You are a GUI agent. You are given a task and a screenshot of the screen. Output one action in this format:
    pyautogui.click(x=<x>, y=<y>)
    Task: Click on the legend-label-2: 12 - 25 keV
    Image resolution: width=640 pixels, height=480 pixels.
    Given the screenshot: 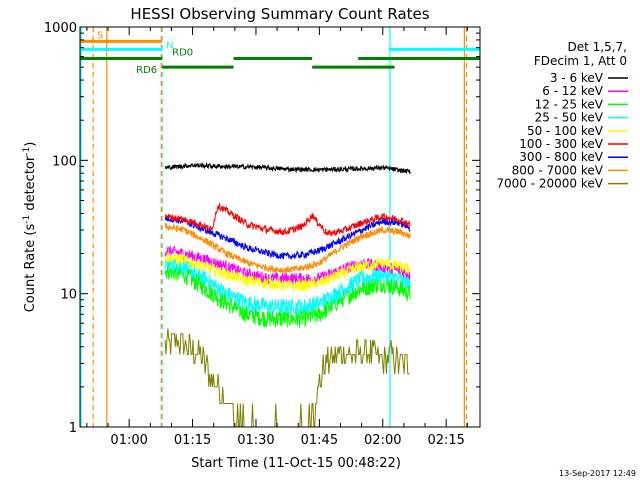 What is the action you would take?
    pyautogui.click(x=569, y=104)
    